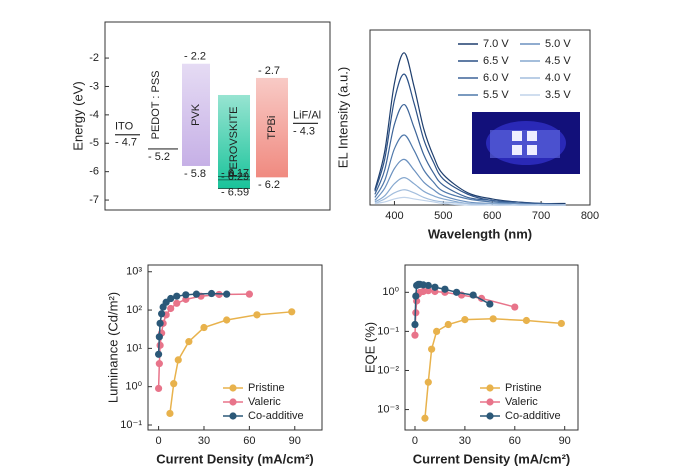  I want to click on level-label: - 4.7, so click(126, 143).